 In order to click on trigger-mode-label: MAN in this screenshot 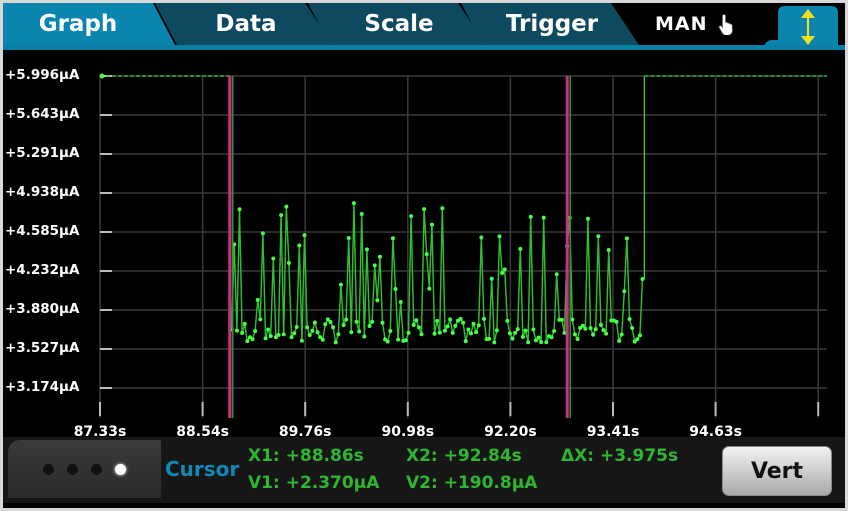, I will do `click(681, 24)`.